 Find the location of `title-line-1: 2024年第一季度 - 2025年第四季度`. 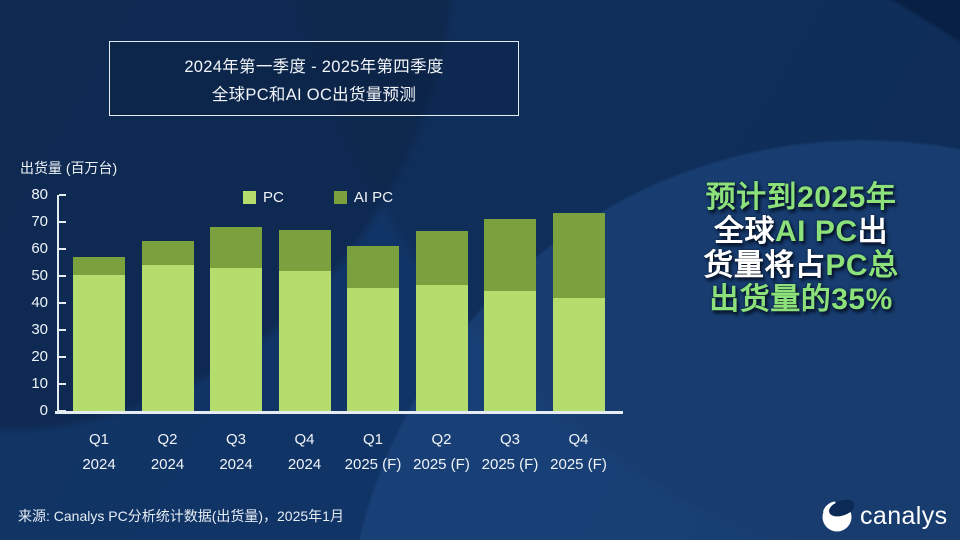

title-line-1: 2024年第一季度 - 2025年第四季度 is located at coordinates (314, 67).